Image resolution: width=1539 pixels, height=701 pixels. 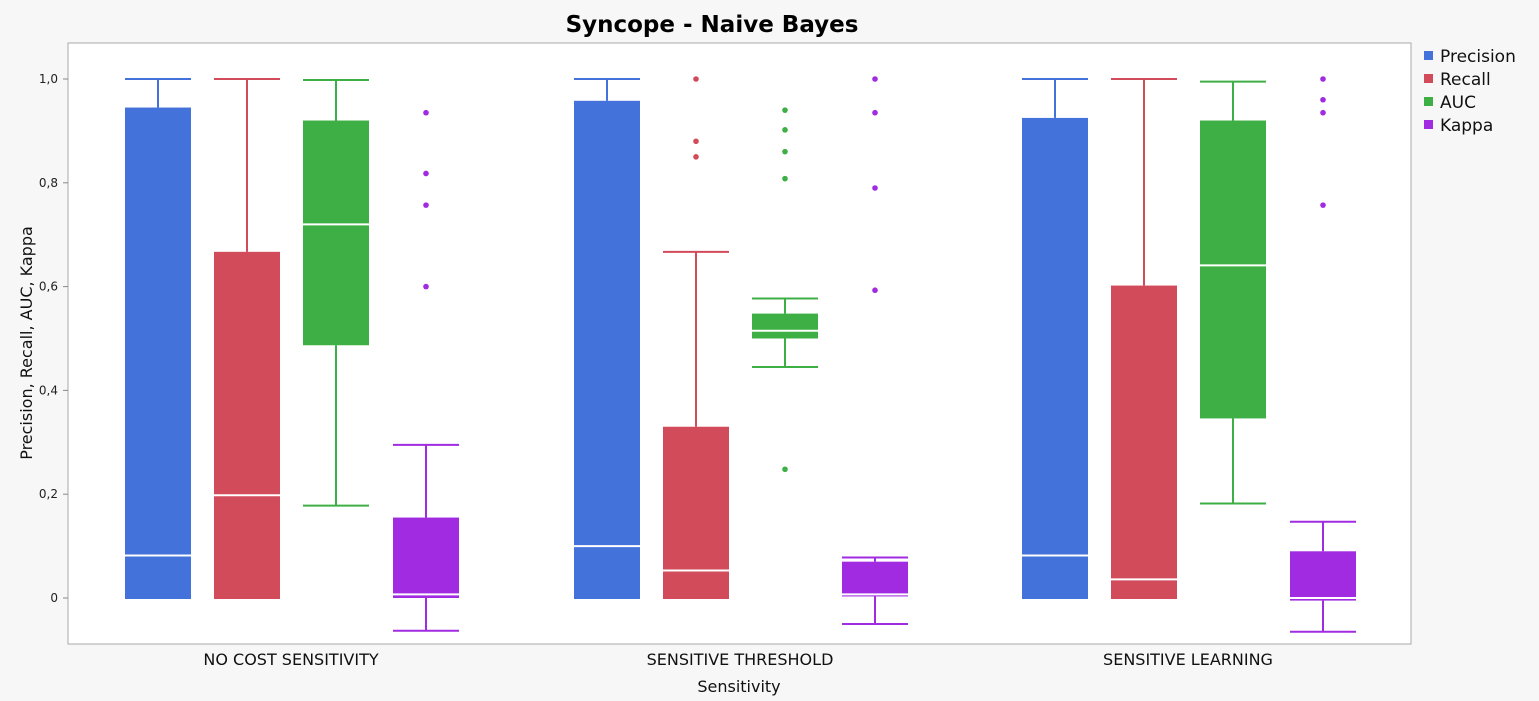 What do you see at coordinates (48, 183) in the screenshot?
I see `y-tick-label: 0,8` at bounding box center [48, 183].